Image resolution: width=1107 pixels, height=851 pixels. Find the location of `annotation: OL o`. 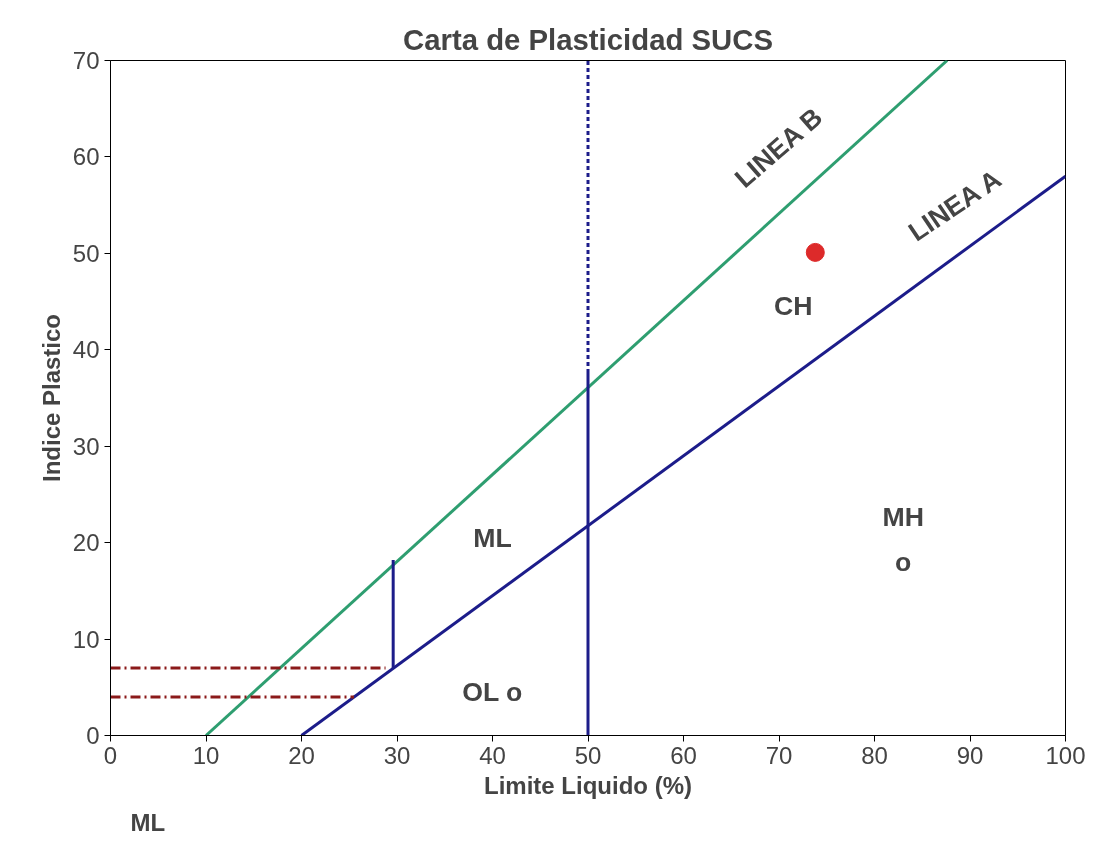

annotation: OL o is located at coordinates (492, 692).